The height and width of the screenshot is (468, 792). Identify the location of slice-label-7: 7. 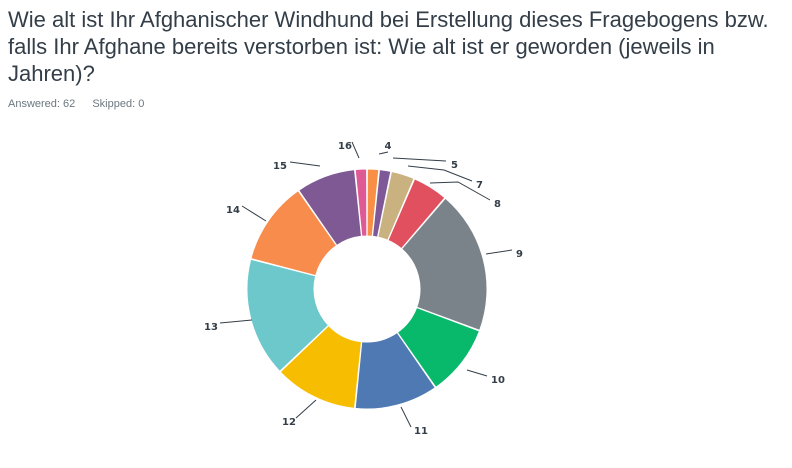
(479, 185).